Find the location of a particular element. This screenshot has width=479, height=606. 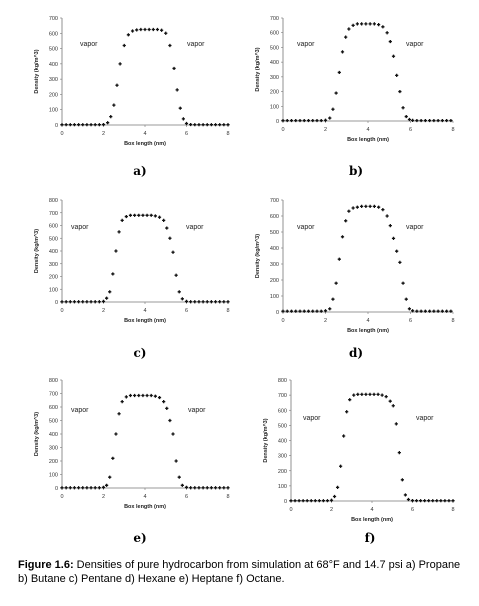

y-tick-label: 300 is located at coordinates (282, 457).